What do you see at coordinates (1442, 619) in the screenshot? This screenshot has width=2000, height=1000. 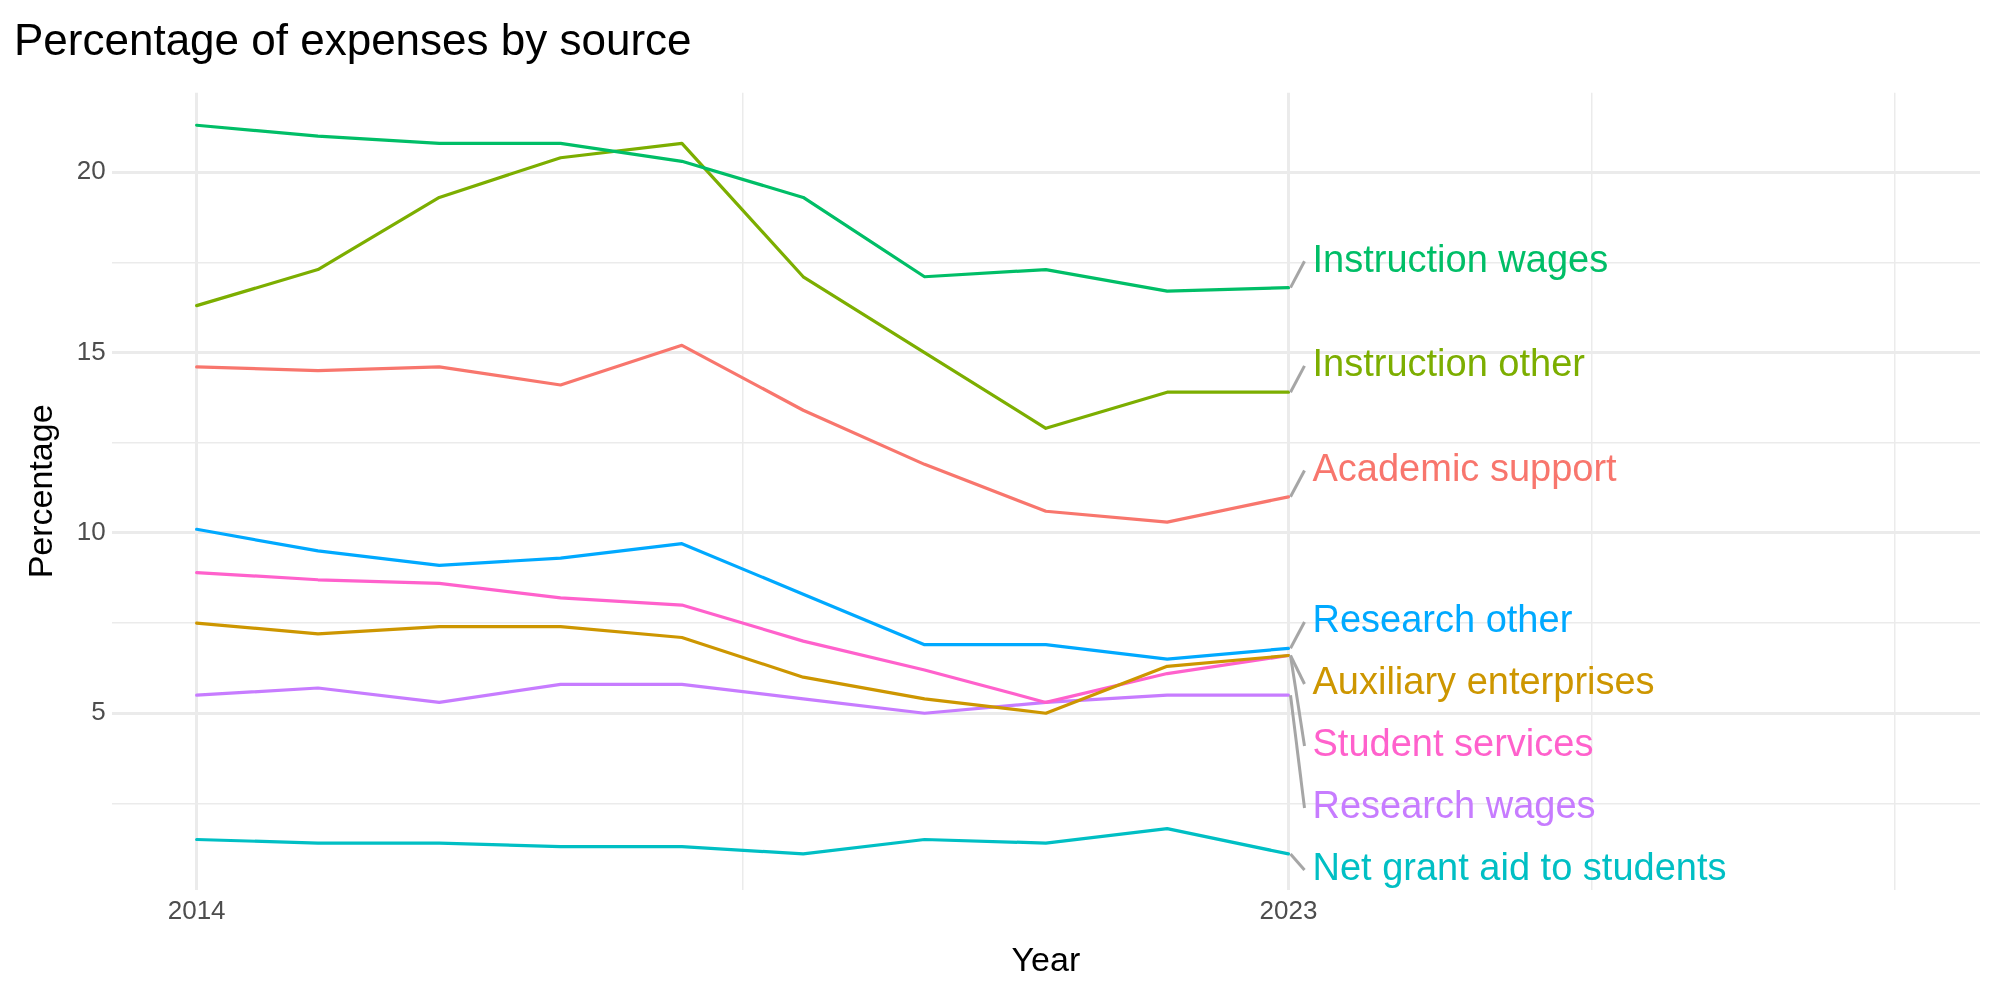 I see `series-label: Research other` at bounding box center [1442, 619].